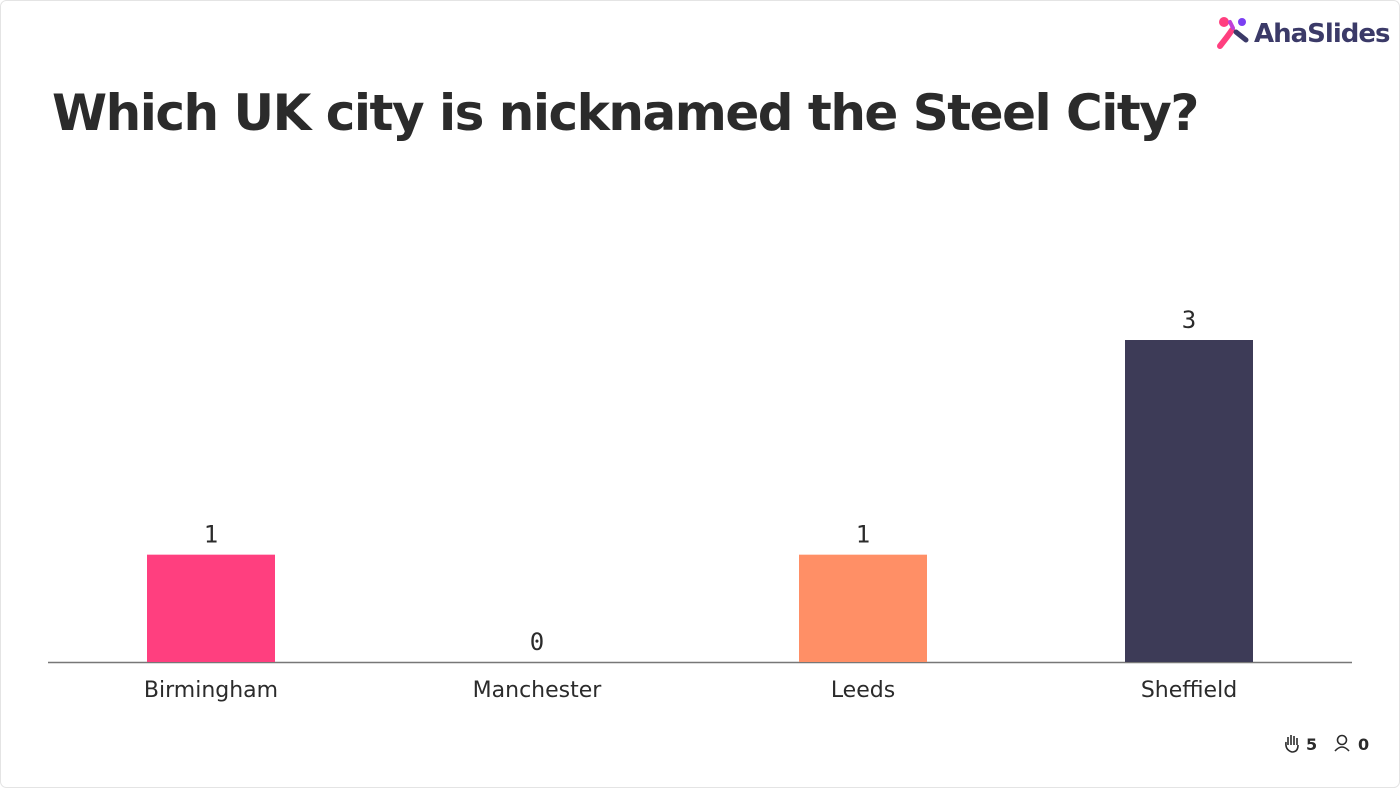 Image resolution: width=1400 pixels, height=788 pixels. What do you see at coordinates (1189, 320) in the screenshot?
I see `value-label: 3` at bounding box center [1189, 320].